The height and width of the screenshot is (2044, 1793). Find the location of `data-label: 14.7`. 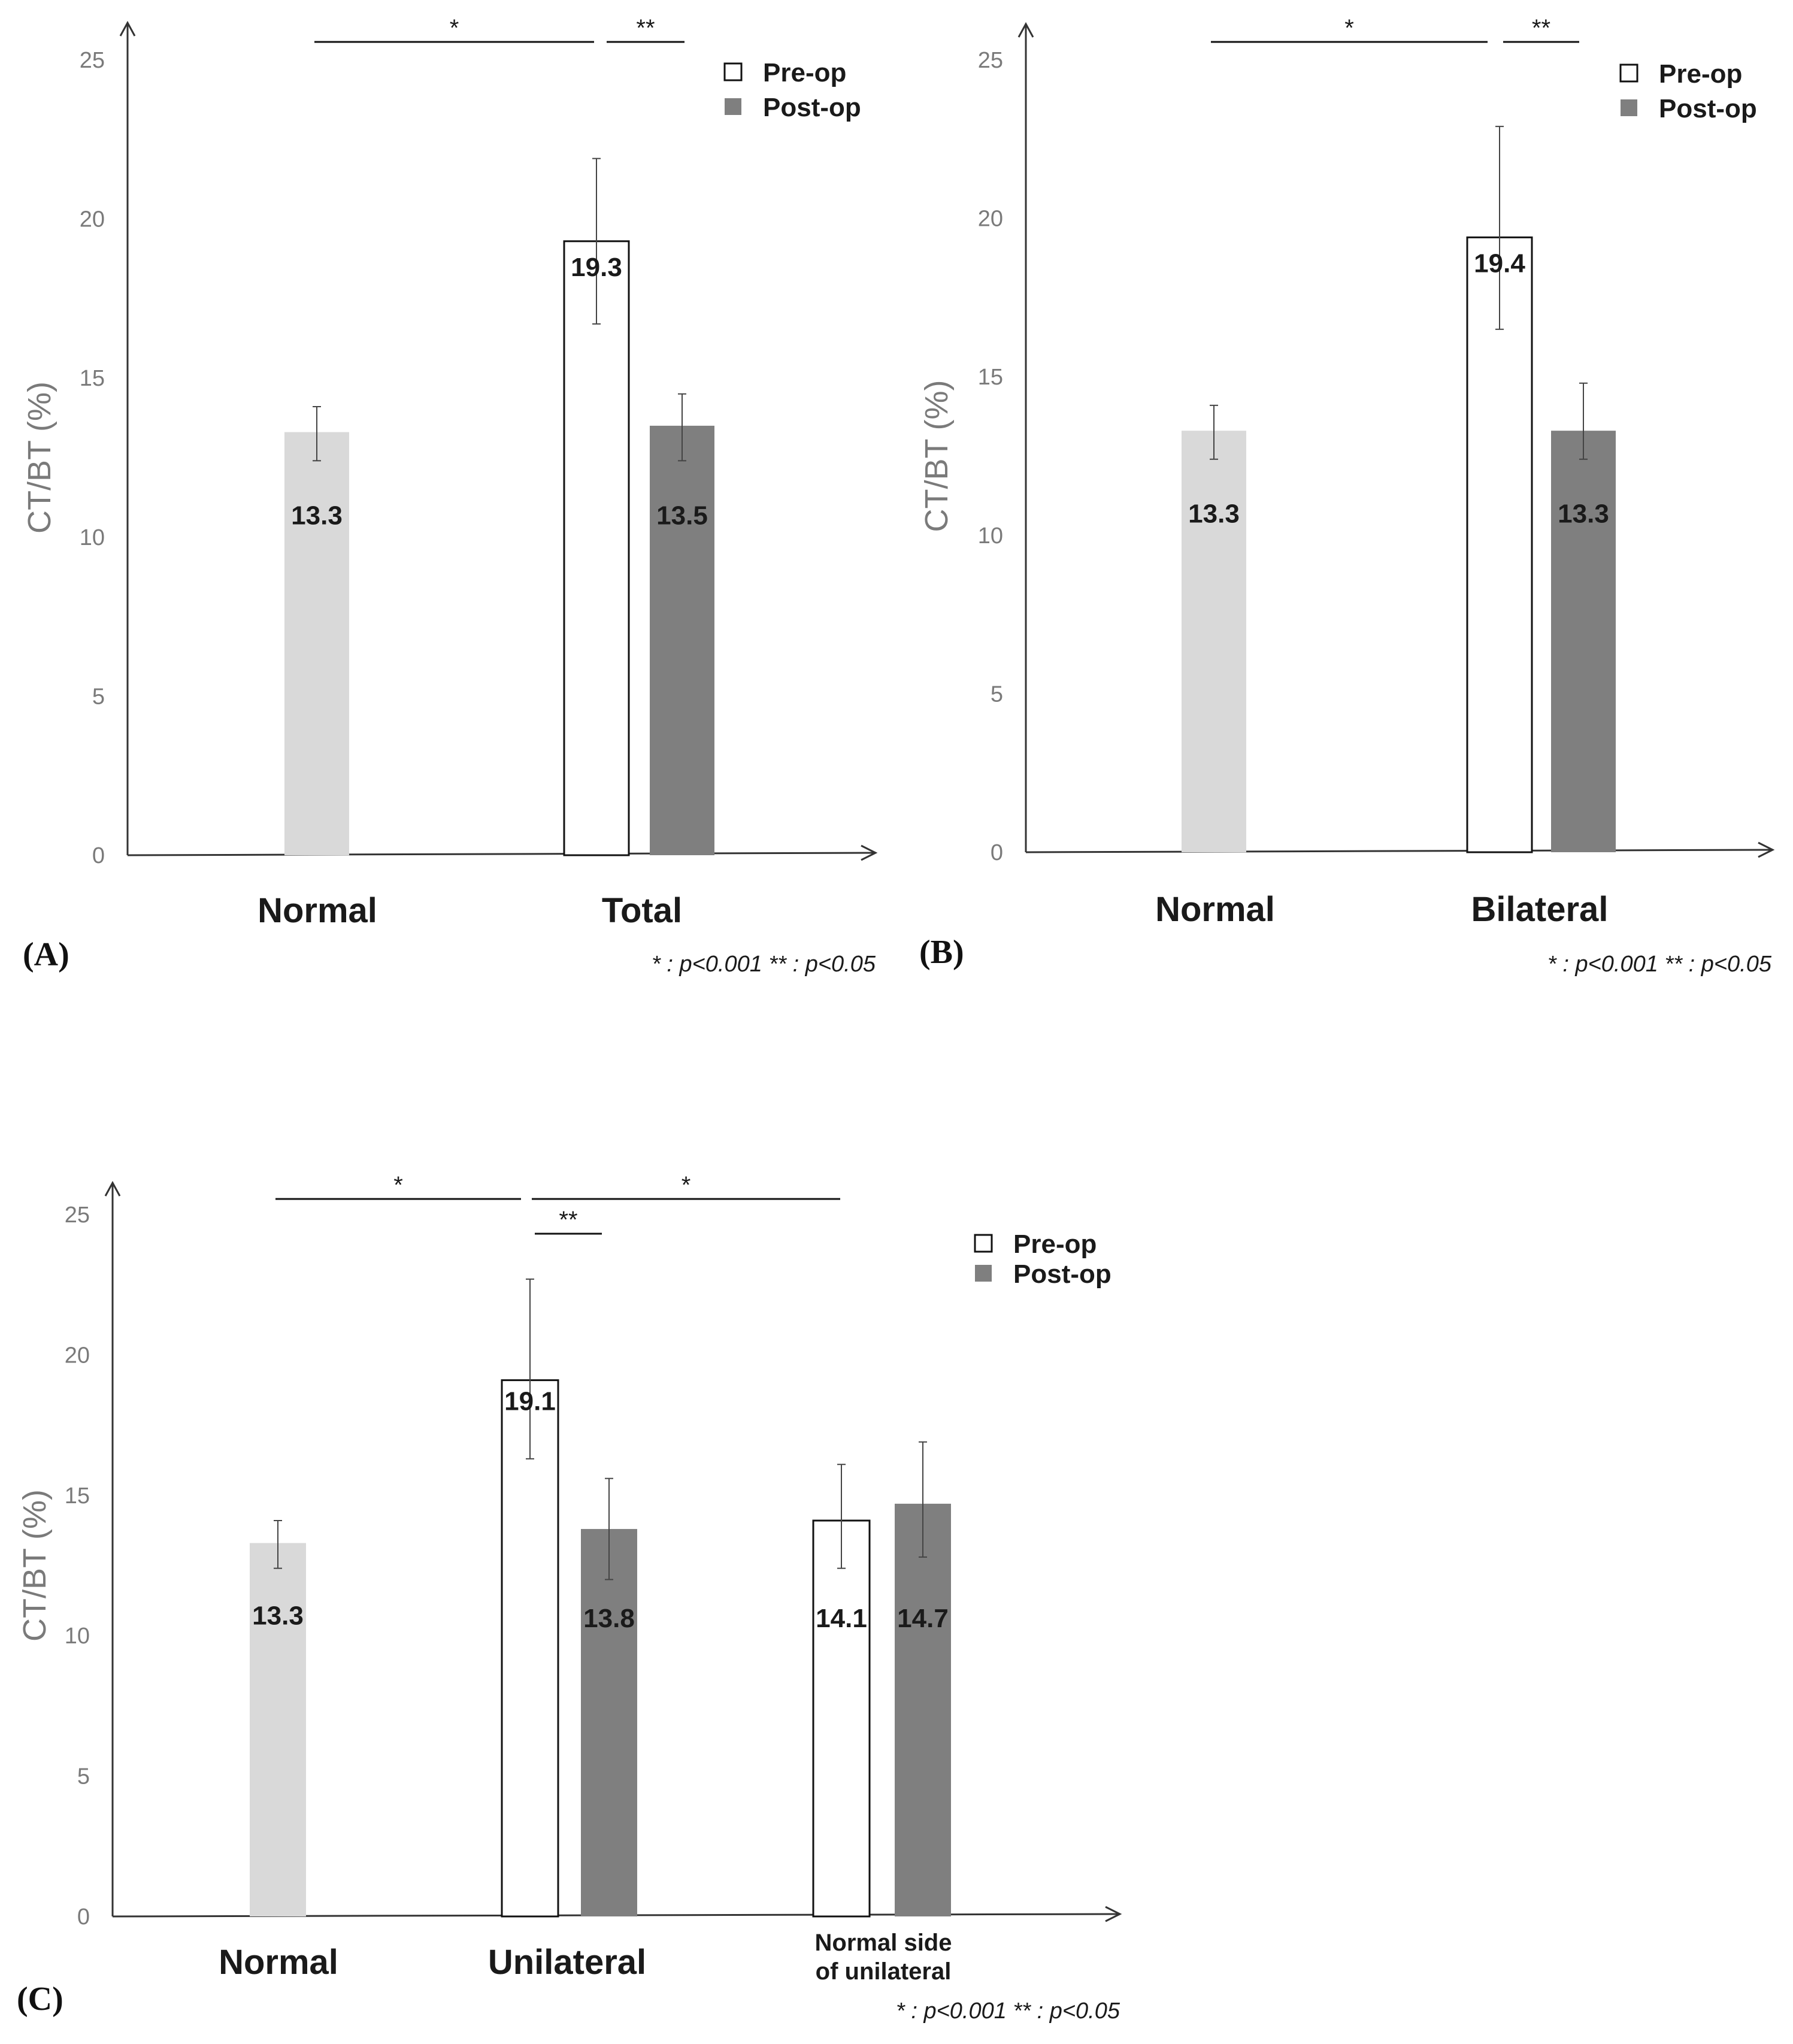

data-label: 14.7 is located at coordinates (923, 1618).